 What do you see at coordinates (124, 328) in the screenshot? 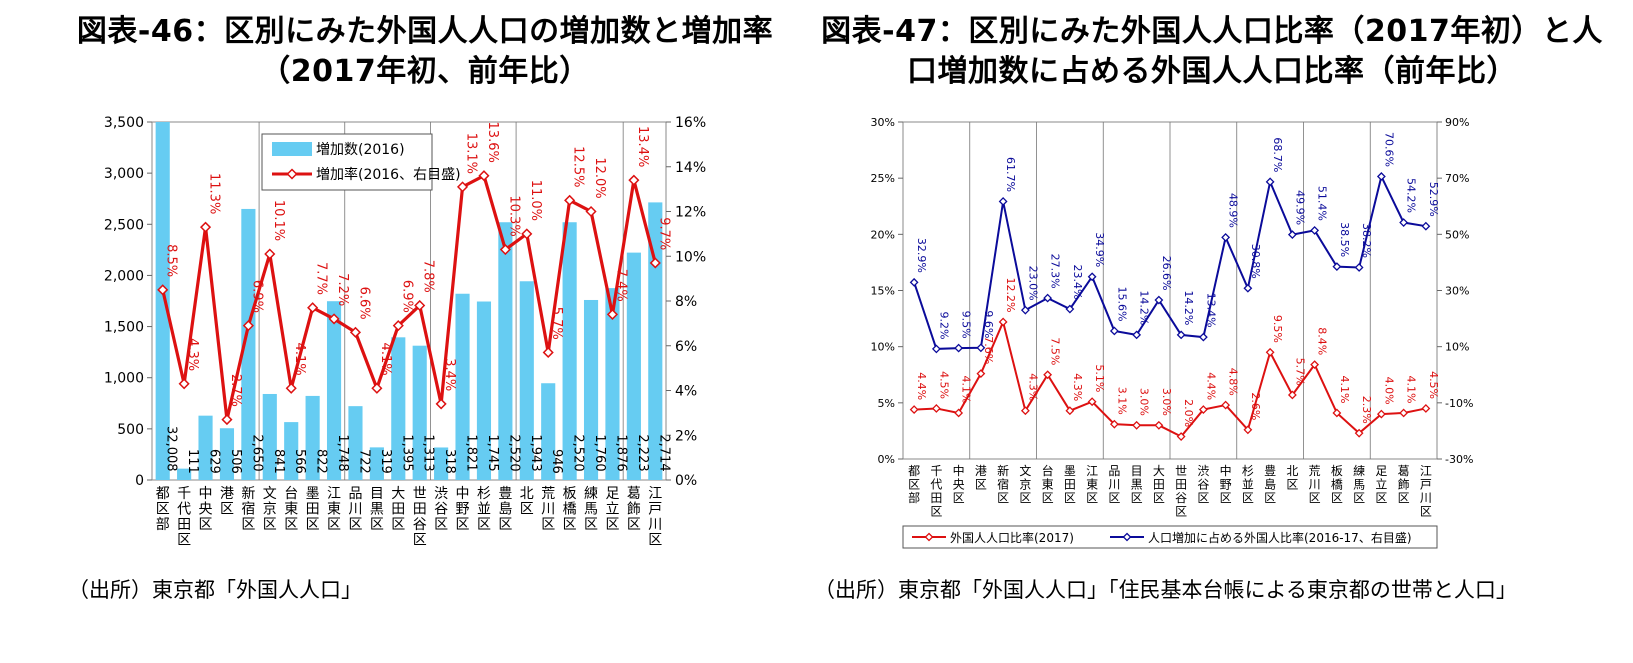
I see `left-axis-tick-label: 1,500` at bounding box center [124, 328].